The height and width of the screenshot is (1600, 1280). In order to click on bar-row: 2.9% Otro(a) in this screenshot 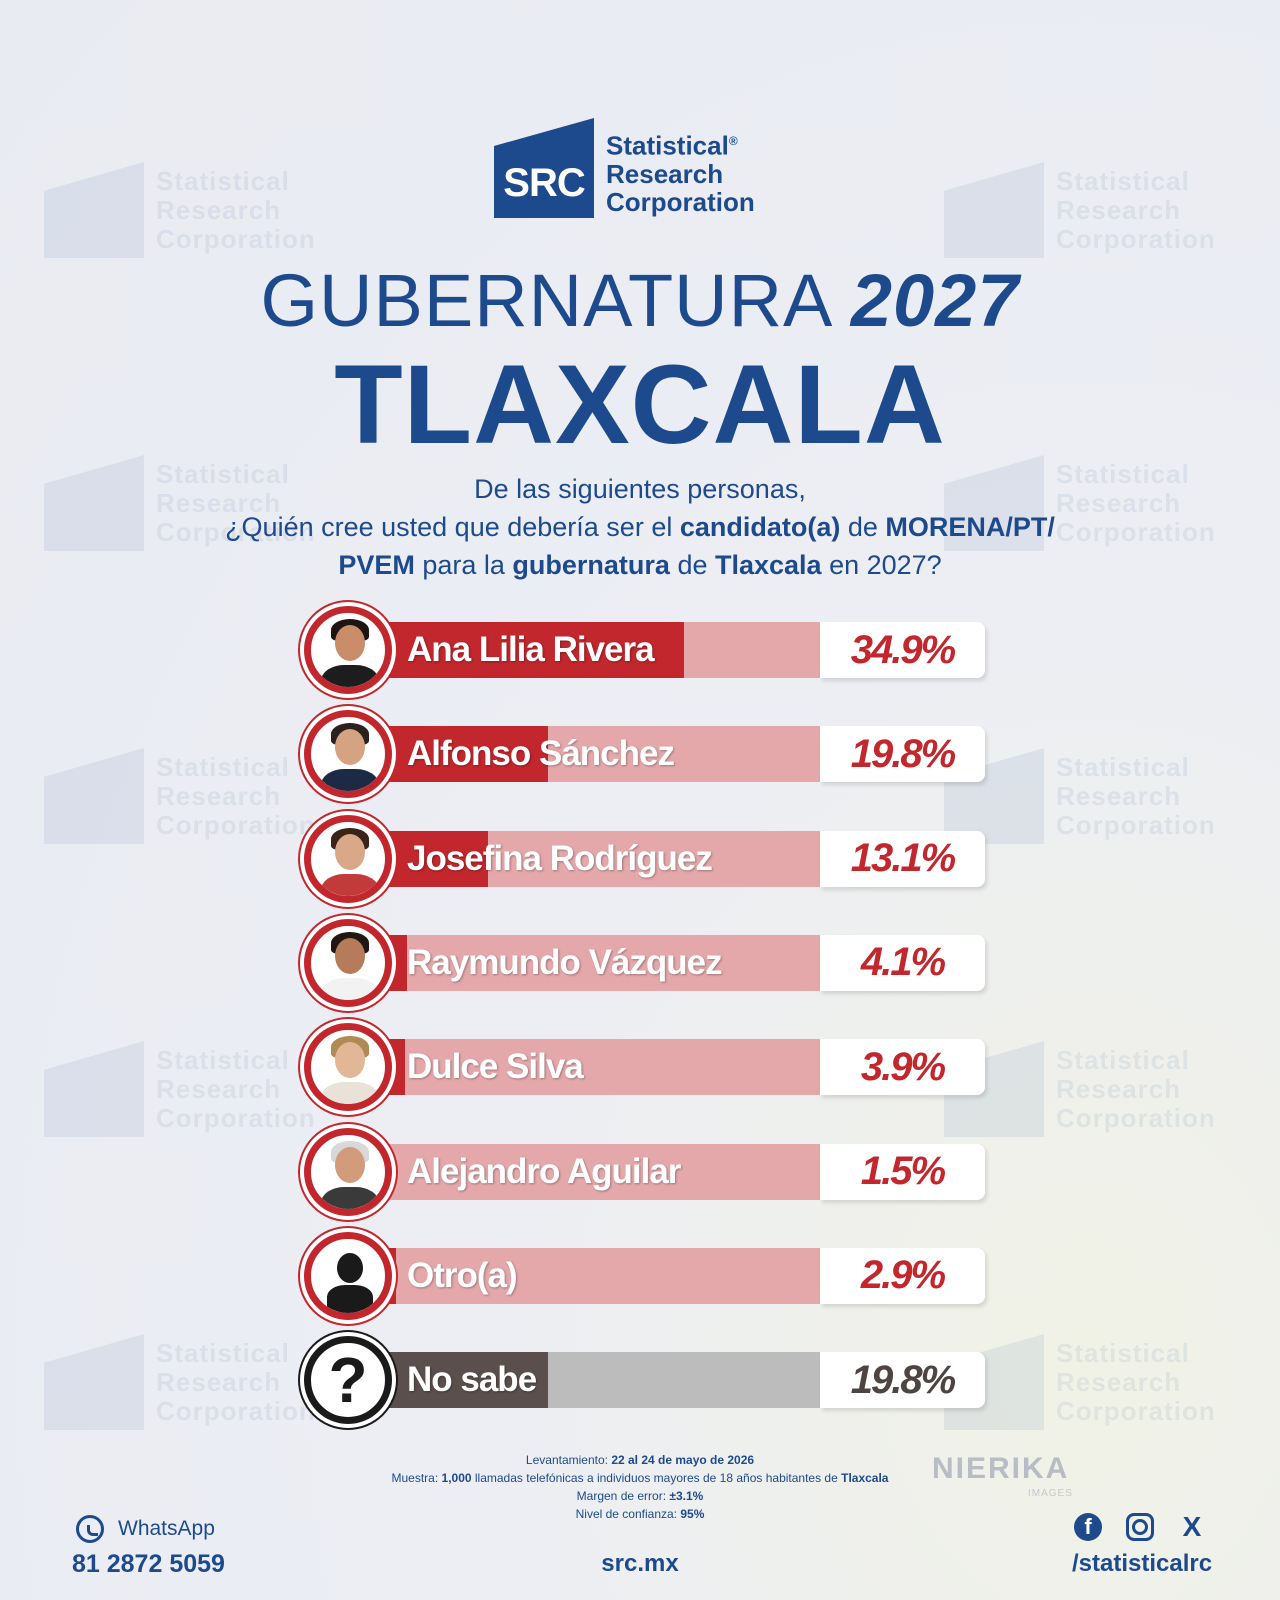, I will do `click(645, 1275)`.